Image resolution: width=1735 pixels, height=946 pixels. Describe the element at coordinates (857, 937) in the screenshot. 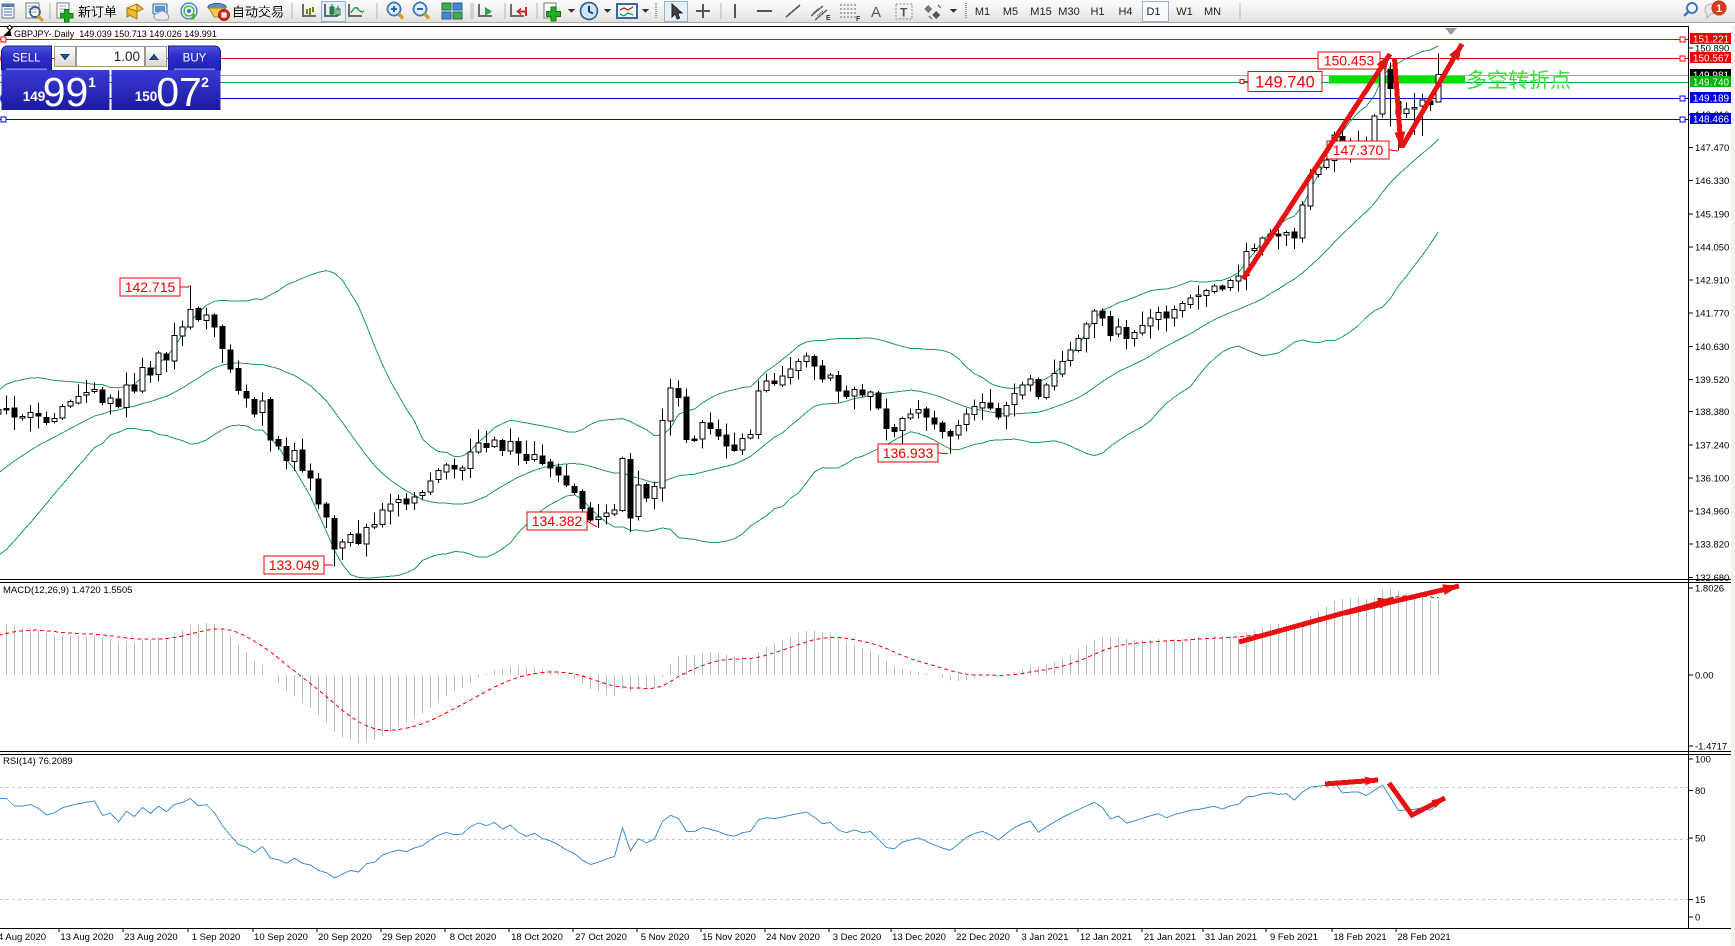

I see `svg-text: 3 Dec 2020` at that location.